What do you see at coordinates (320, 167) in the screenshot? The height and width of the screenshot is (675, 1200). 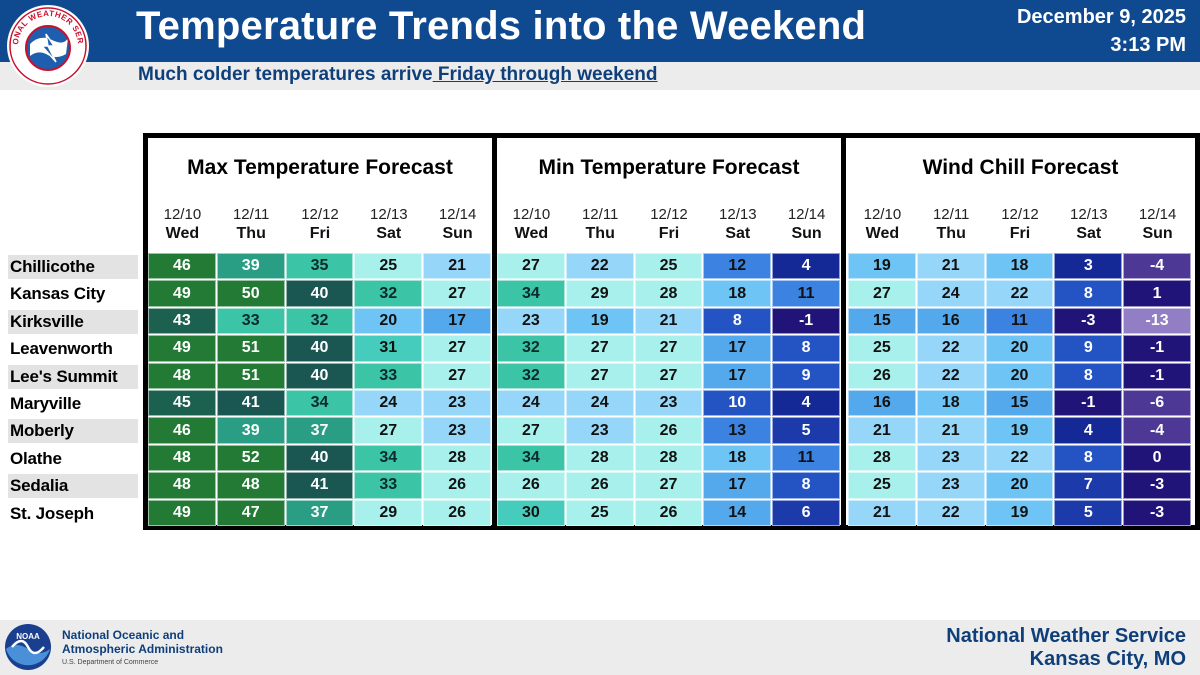 I see `max-temp-title: Max Temperature Forecast` at bounding box center [320, 167].